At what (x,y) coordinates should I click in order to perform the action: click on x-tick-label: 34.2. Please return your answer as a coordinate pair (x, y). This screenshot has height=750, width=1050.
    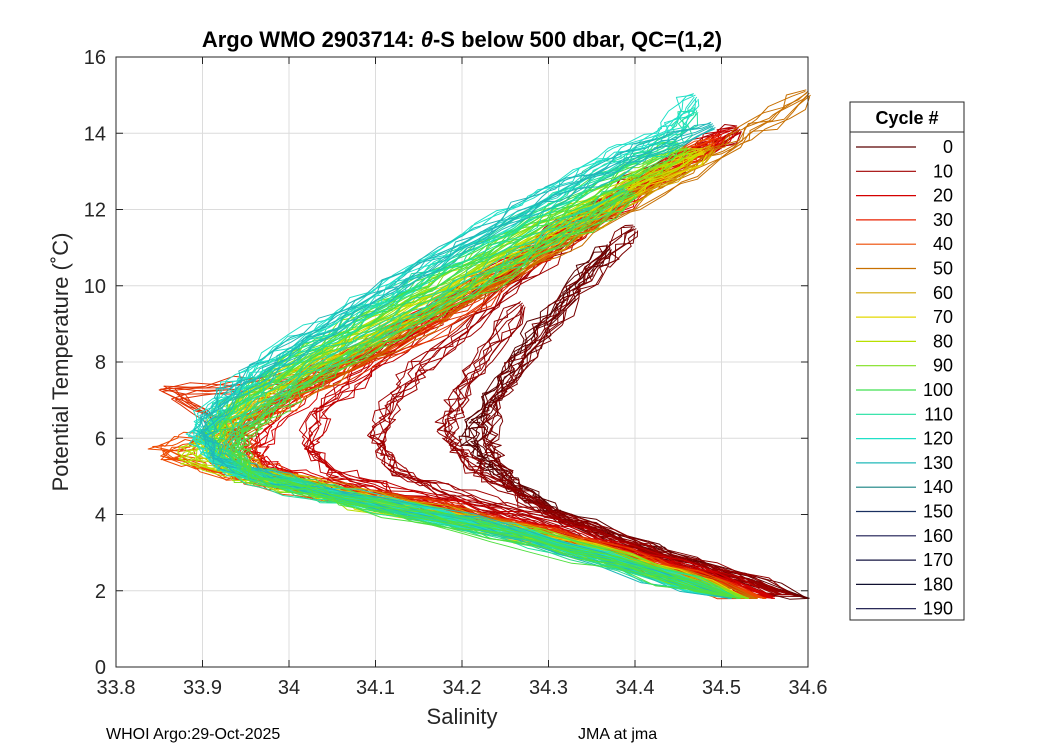
    Looking at the image, I should click on (462, 688).